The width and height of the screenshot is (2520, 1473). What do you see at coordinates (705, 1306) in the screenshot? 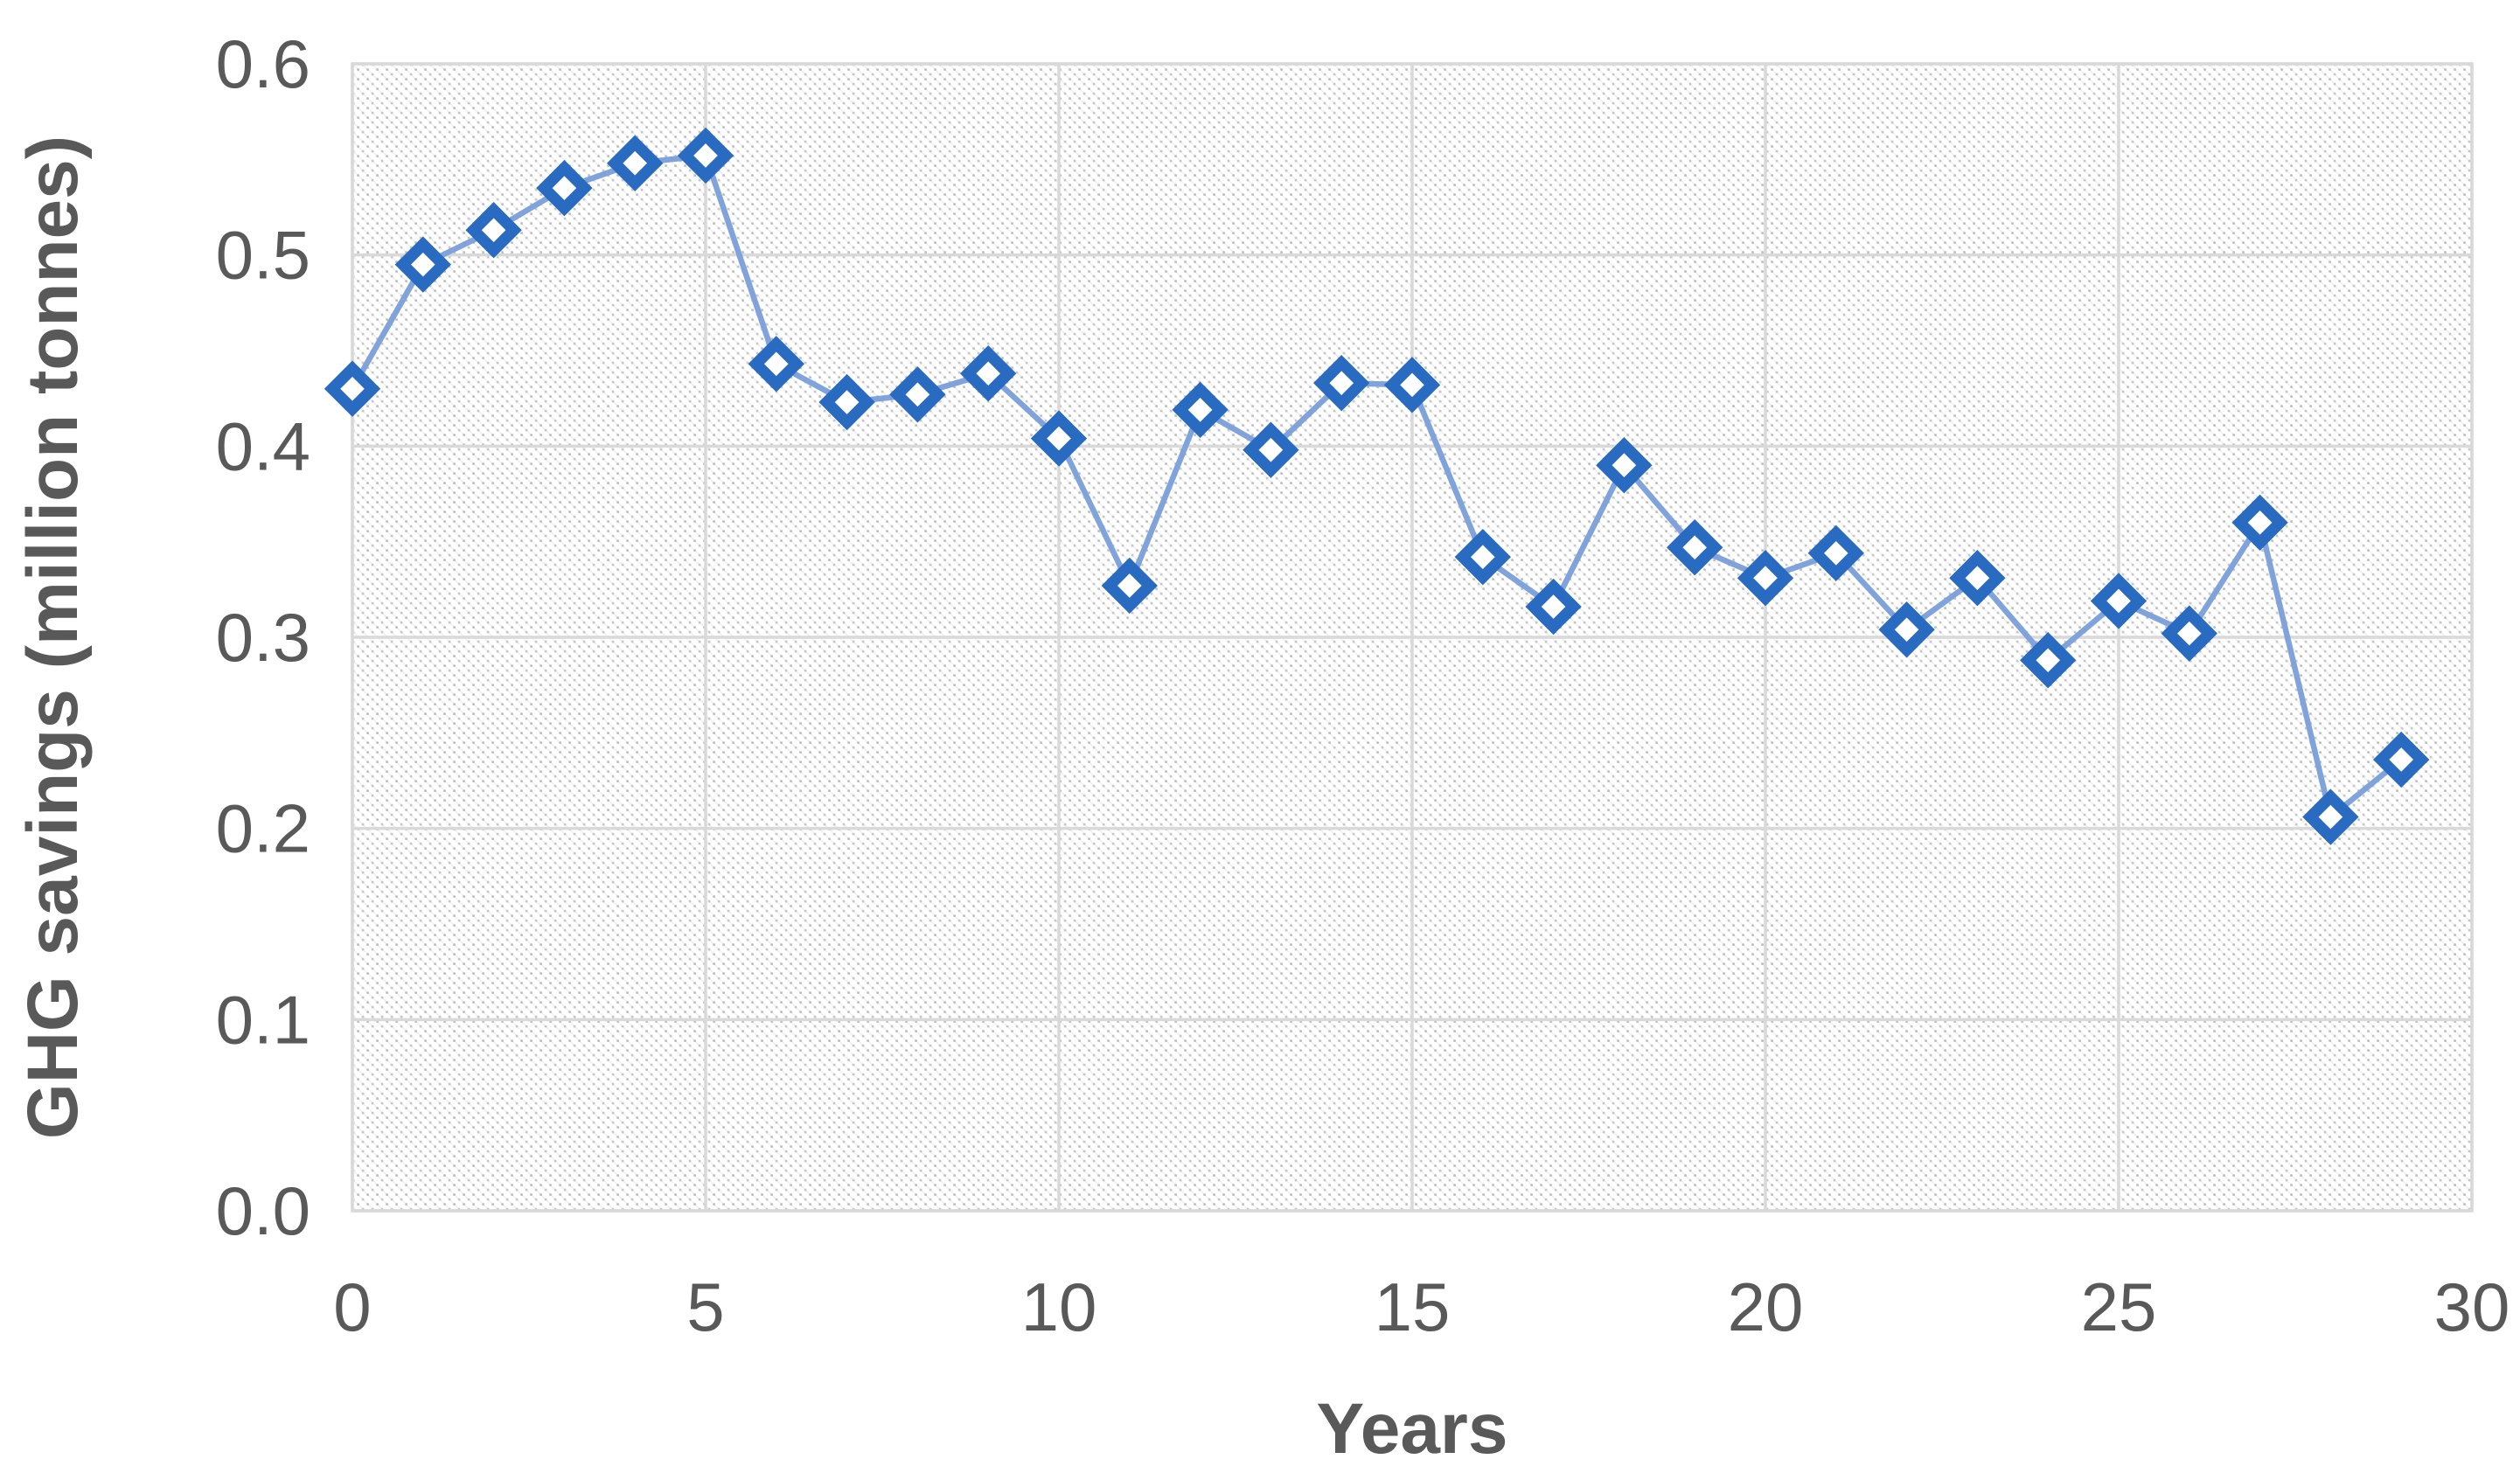
I see `x-tick-label: 5` at bounding box center [705, 1306].